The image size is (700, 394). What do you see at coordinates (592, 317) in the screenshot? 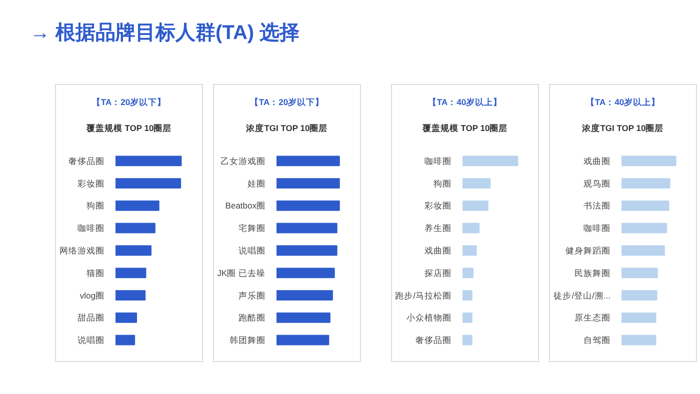
I see `y-tick-label: 原生态圈` at bounding box center [592, 317].